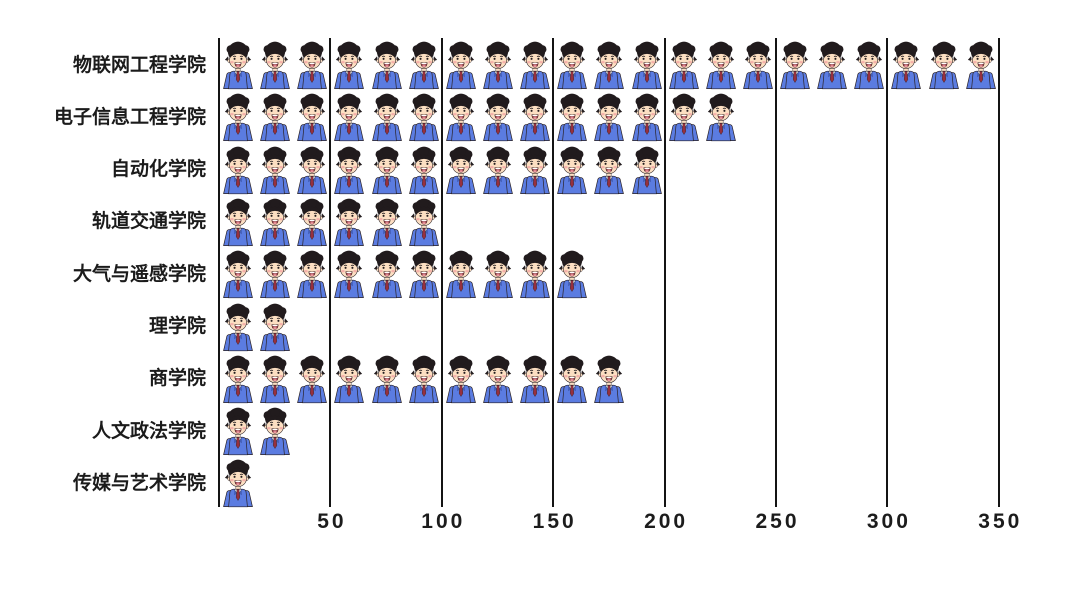 The width and height of the screenshot is (1080, 589). Describe the element at coordinates (1000, 521) in the screenshot. I see `x-tick-label: 350` at that location.